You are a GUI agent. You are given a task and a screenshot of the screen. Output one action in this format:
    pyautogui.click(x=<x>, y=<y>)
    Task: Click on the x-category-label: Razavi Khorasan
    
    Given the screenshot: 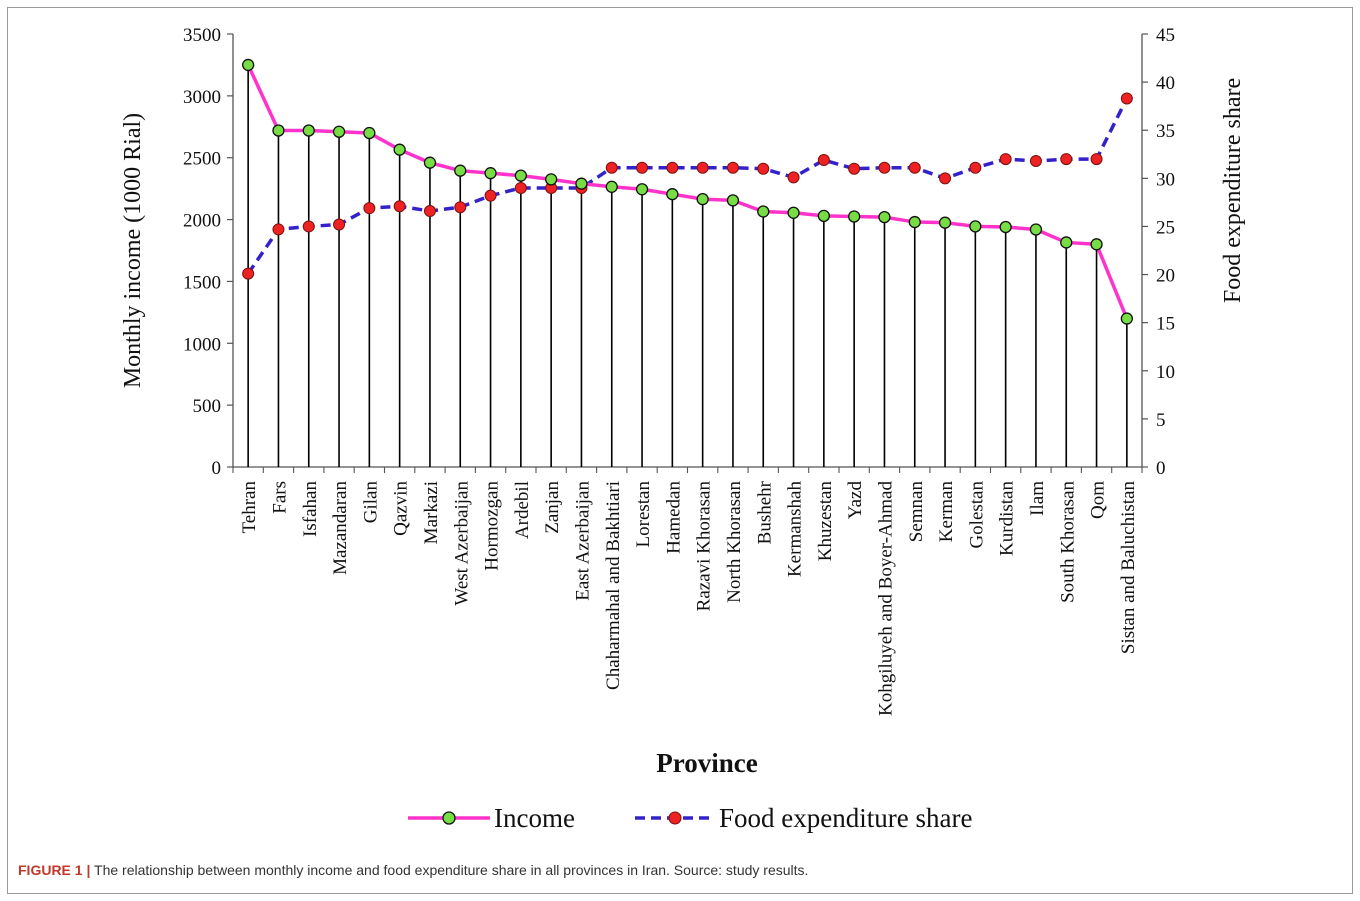 What is the action you would take?
    pyautogui.click(x=704, y=546)
    